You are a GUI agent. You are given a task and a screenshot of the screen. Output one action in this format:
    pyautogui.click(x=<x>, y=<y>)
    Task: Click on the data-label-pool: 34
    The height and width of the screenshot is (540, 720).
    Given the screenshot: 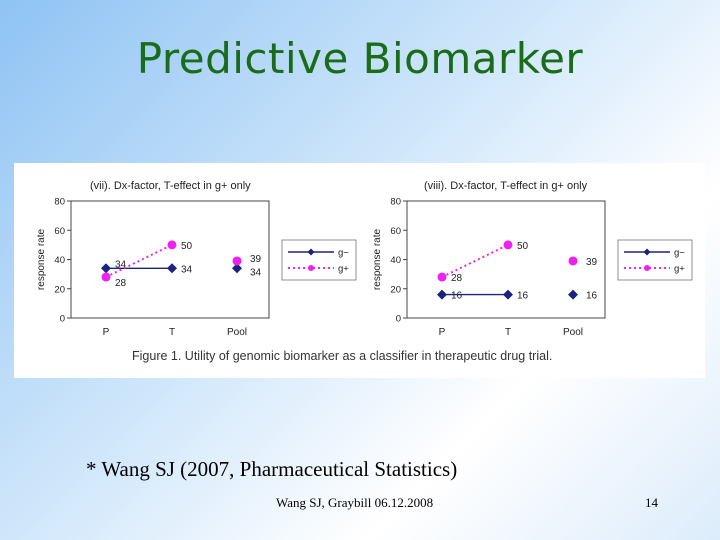 What is the action you would take?
    pyautogui.click(x=256, y=272)
    